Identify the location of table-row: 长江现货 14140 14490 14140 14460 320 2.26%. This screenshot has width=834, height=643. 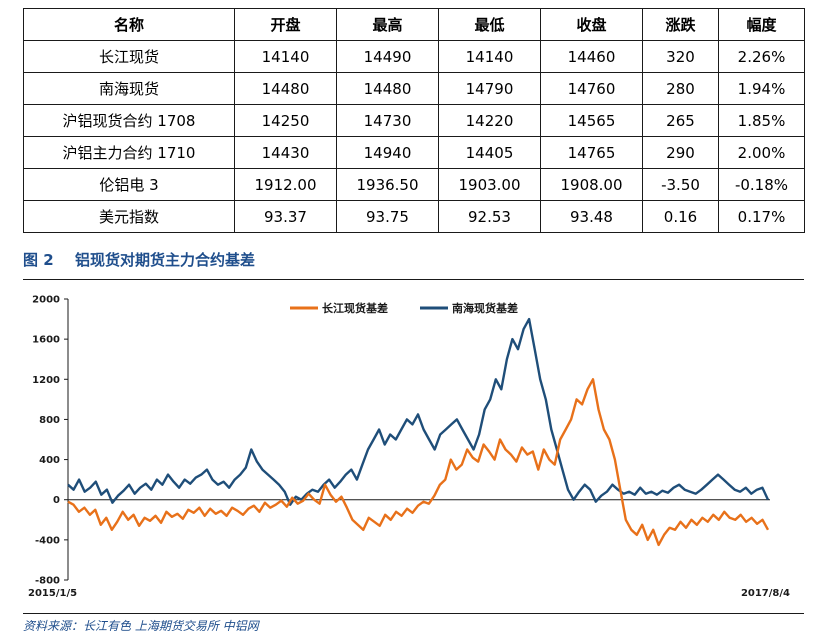
(414, 56).